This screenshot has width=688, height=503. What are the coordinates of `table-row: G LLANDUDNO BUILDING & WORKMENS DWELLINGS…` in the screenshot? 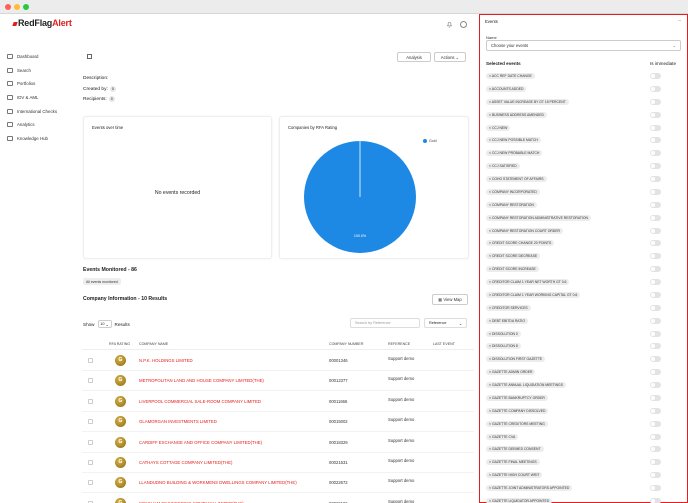 It's located at (278, 483).